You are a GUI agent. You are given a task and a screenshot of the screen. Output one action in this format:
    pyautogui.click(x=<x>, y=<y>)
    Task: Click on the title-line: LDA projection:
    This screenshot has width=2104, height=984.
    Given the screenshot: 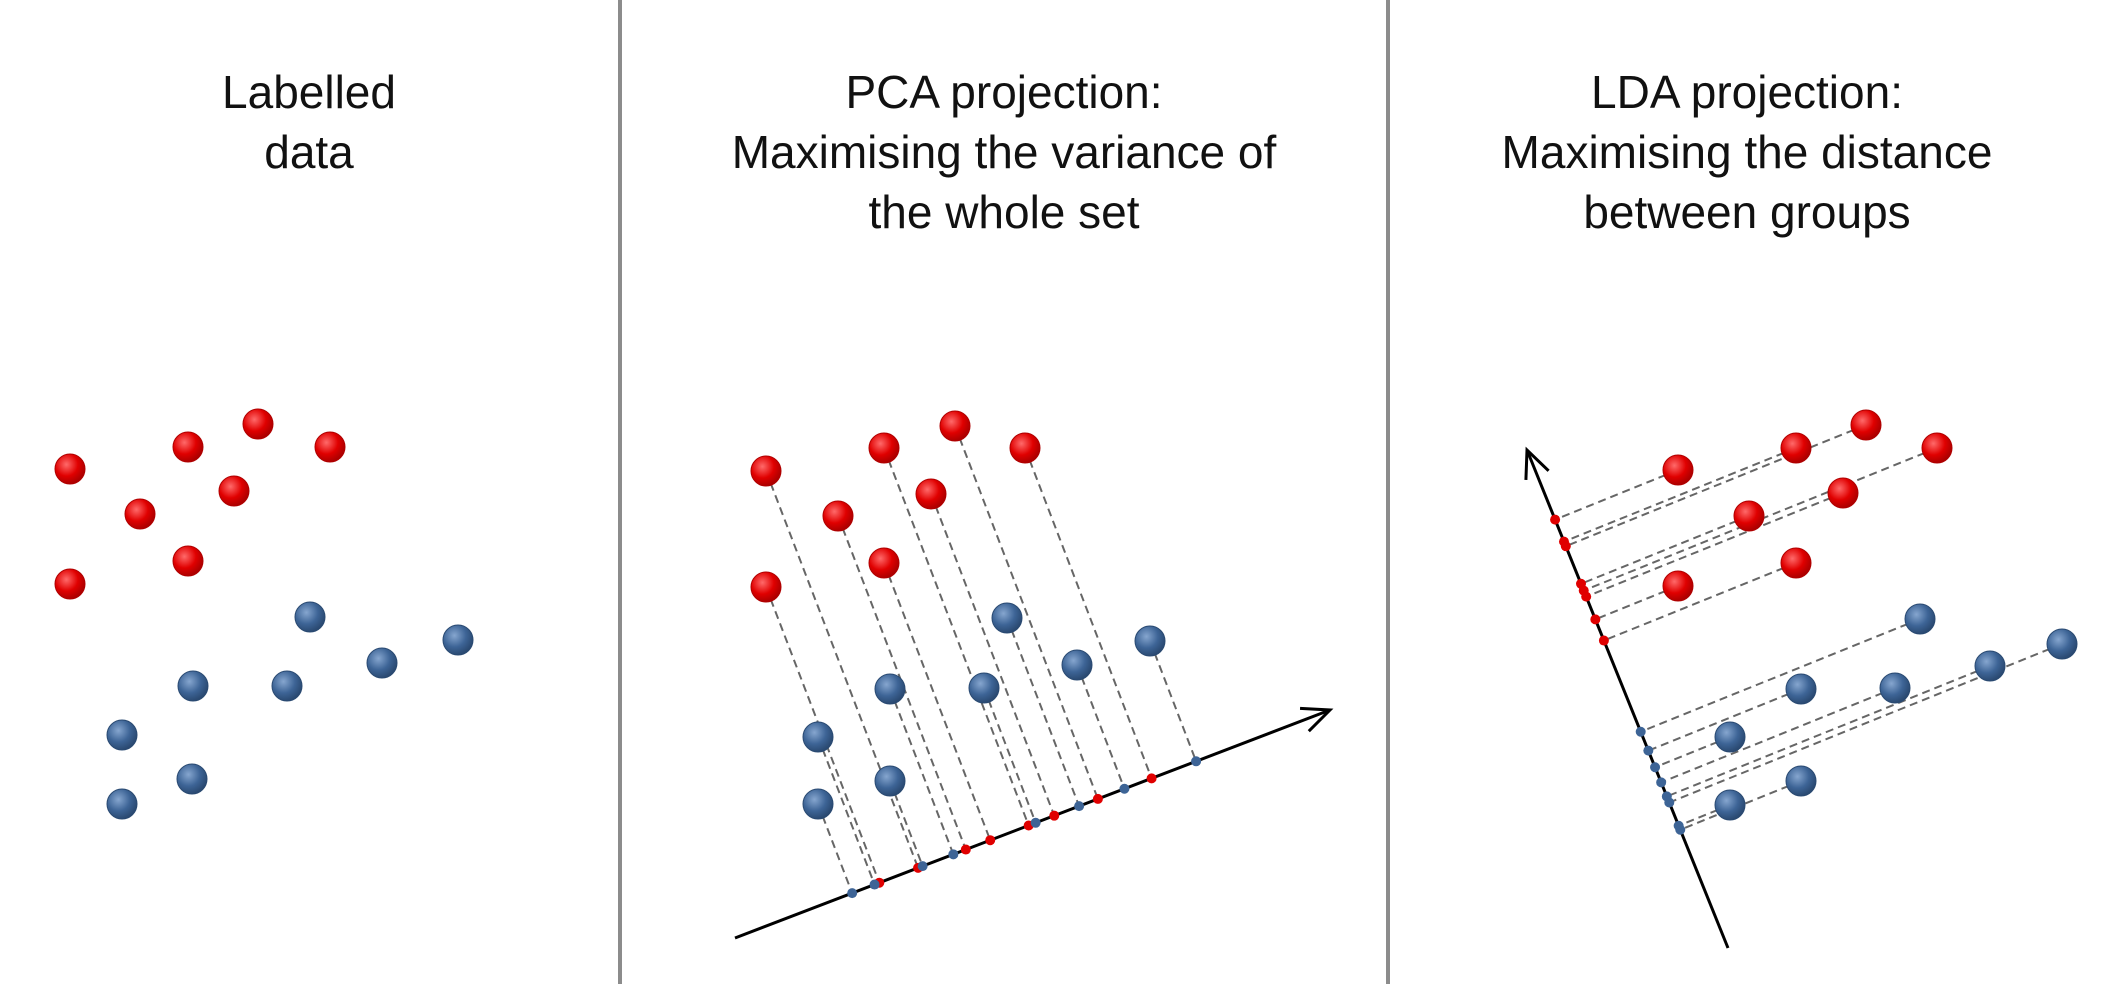 What is the action you would take?
    pyautogui.click(x=1747, y=92)
    